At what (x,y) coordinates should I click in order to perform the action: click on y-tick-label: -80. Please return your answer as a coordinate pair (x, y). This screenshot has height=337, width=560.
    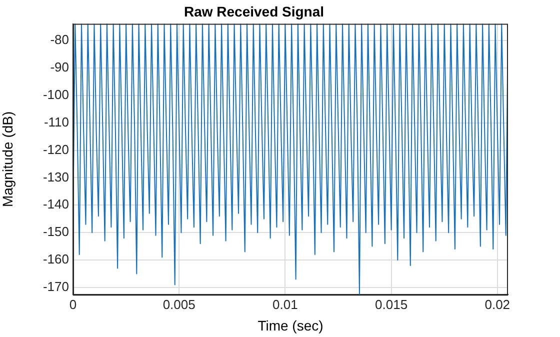
    Looking at the image, I should click on (59, 40).